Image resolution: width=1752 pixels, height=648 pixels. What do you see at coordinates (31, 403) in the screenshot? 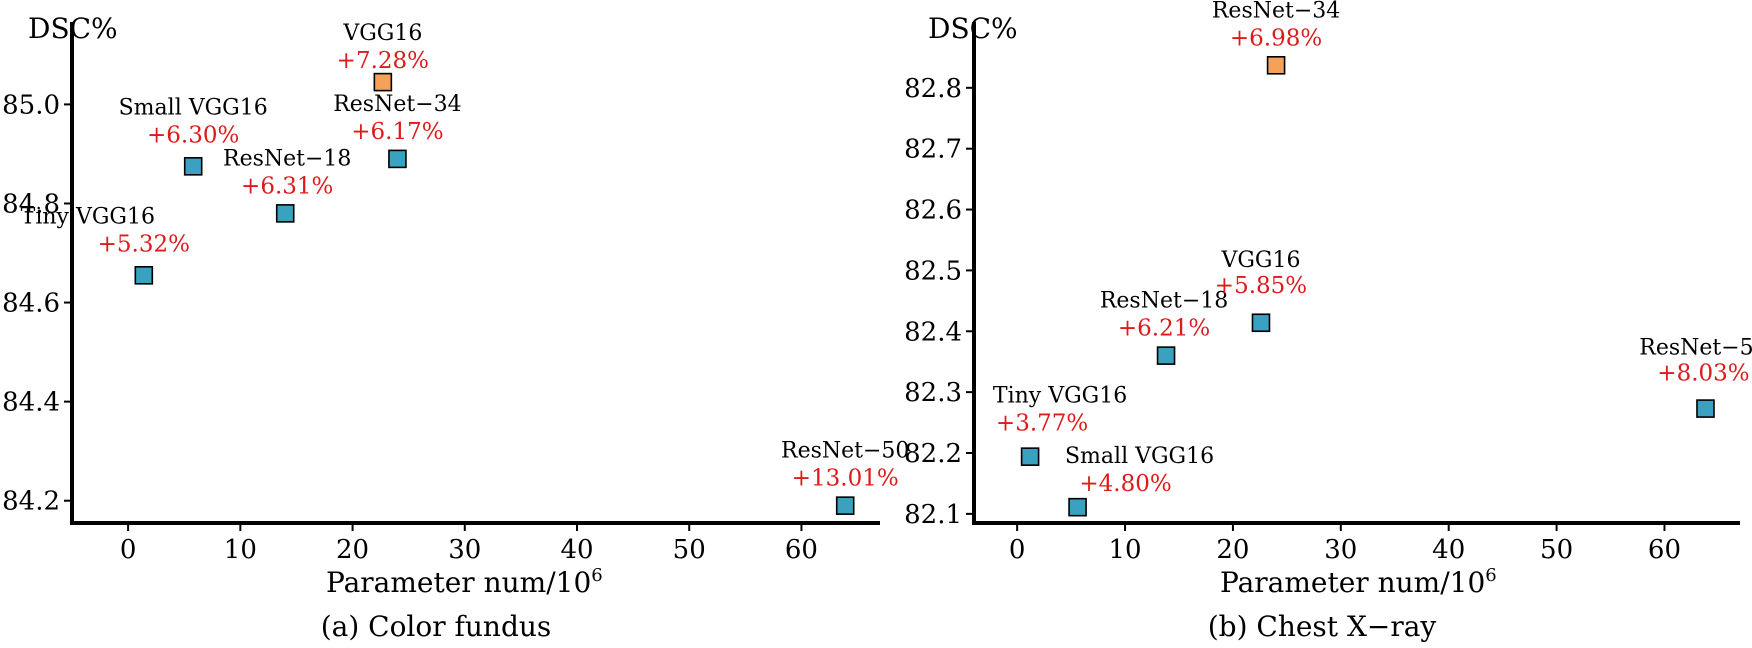
I see `y-tick-label: 84.4` at bounding box center [31, 403].